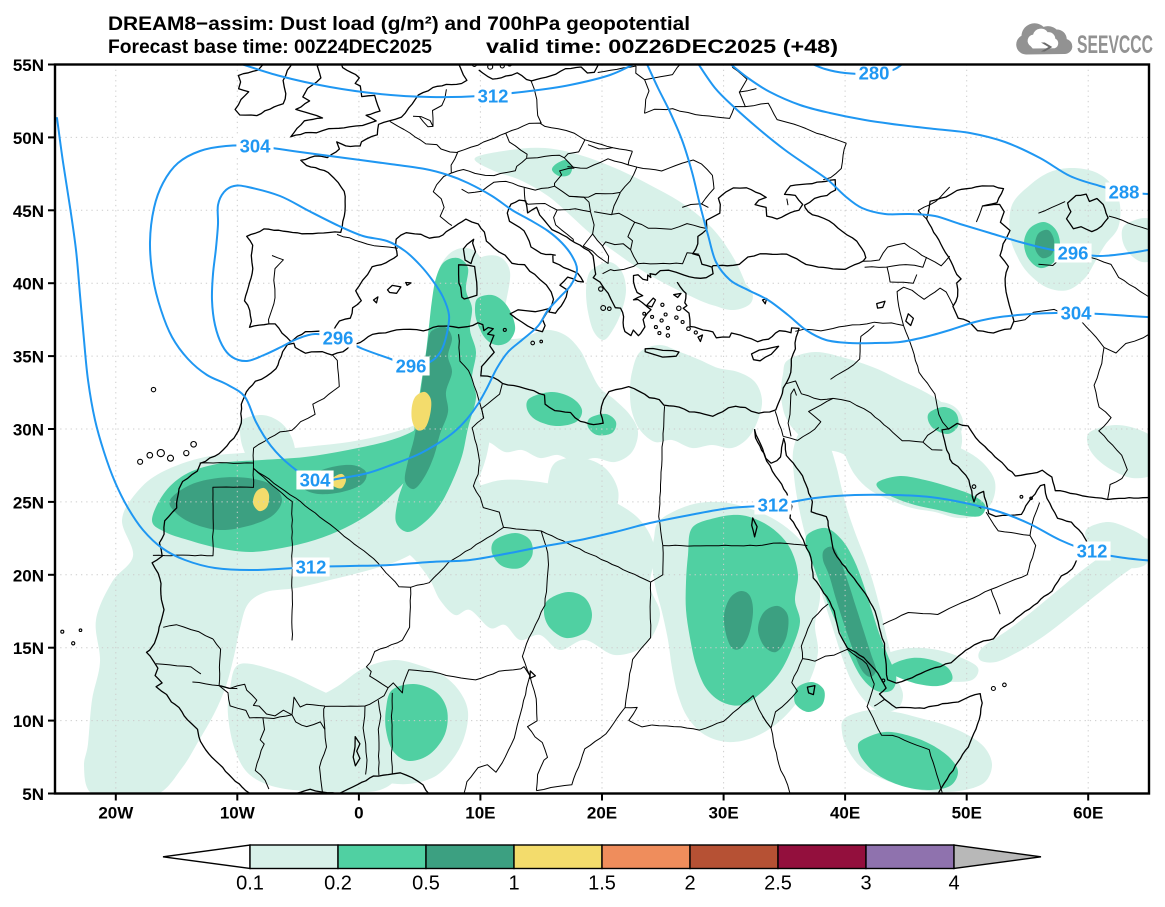 The image size is (1165, 907). Describe the element at coordinates (28, 357) in the screenshot. I see `svg-text: 35N` at that location.